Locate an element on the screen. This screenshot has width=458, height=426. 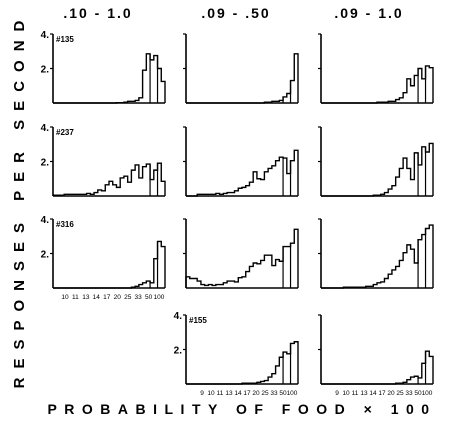
panel-r1-c2 is located at coordinates (376, 161).